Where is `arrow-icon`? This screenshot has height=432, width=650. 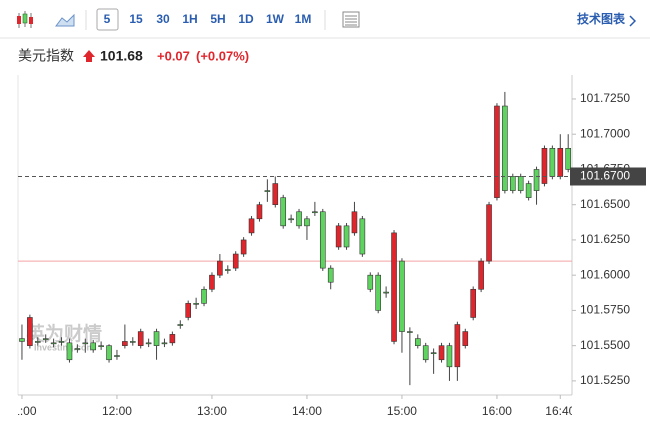 arrow-icon is located at coordinates (633, 21).